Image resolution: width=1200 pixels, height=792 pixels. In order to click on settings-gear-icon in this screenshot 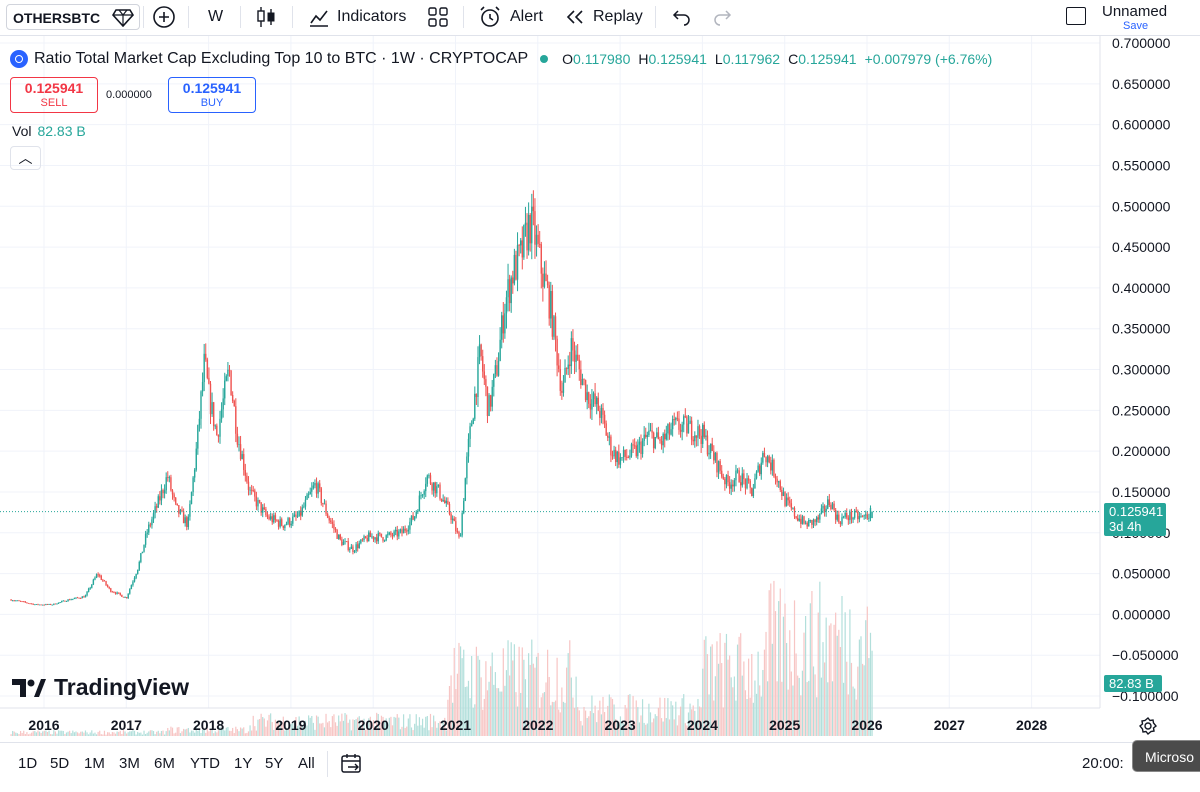, I will do `click(1148, 726)`.